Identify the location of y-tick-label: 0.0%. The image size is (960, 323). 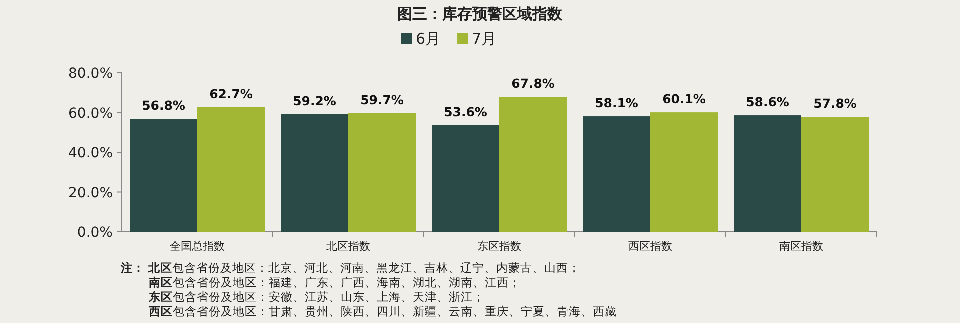
(95, 233).